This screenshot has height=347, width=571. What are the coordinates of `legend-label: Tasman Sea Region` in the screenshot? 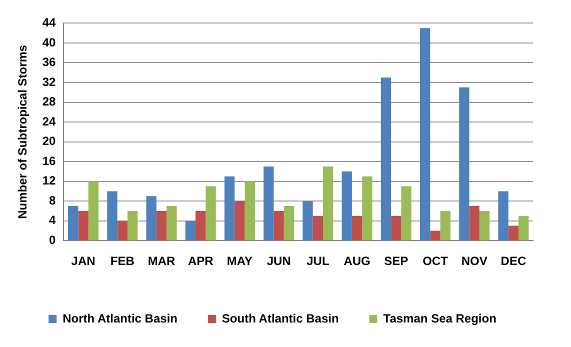 It's located at (439, 318).